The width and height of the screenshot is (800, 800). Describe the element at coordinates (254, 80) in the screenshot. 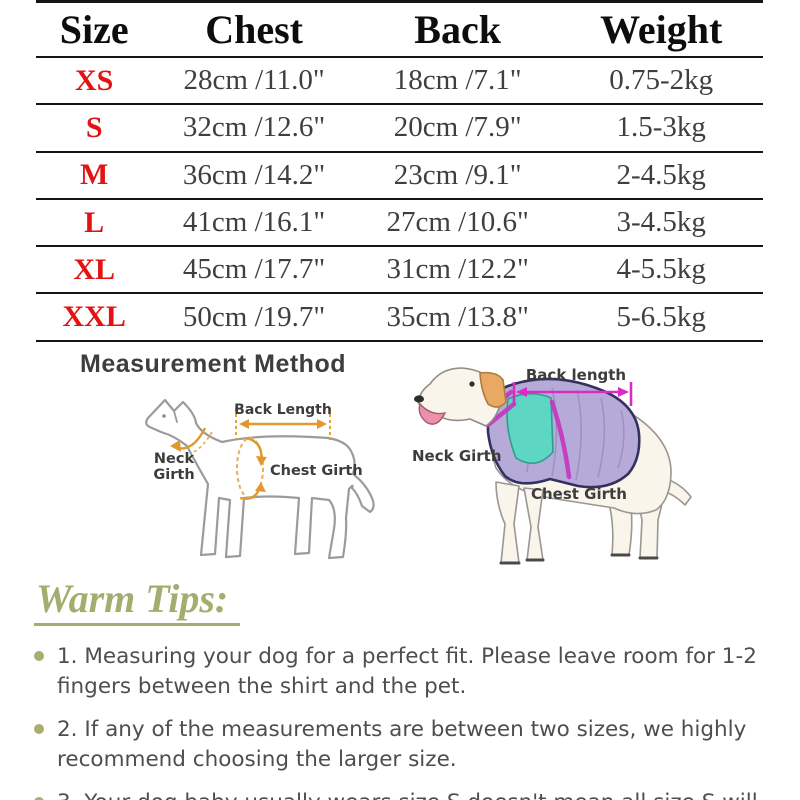

I see `cell-chest: 28cm /11.0"` at that location.